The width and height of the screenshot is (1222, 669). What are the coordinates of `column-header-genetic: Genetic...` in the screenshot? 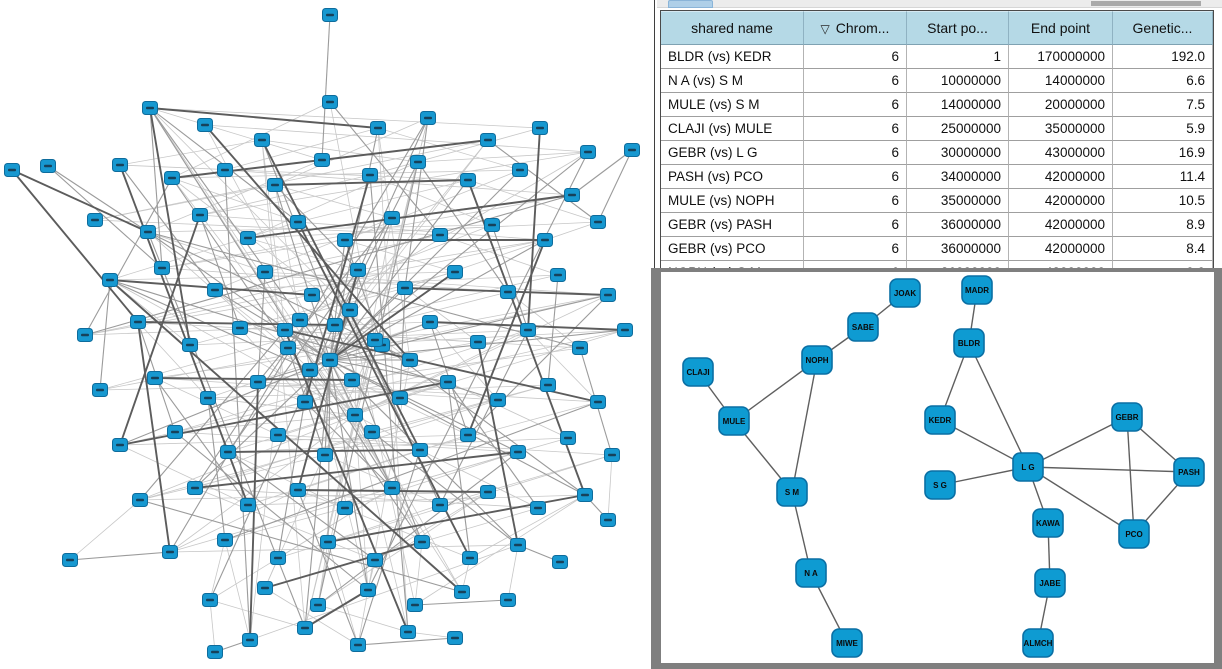 It's located at (1163, 28).